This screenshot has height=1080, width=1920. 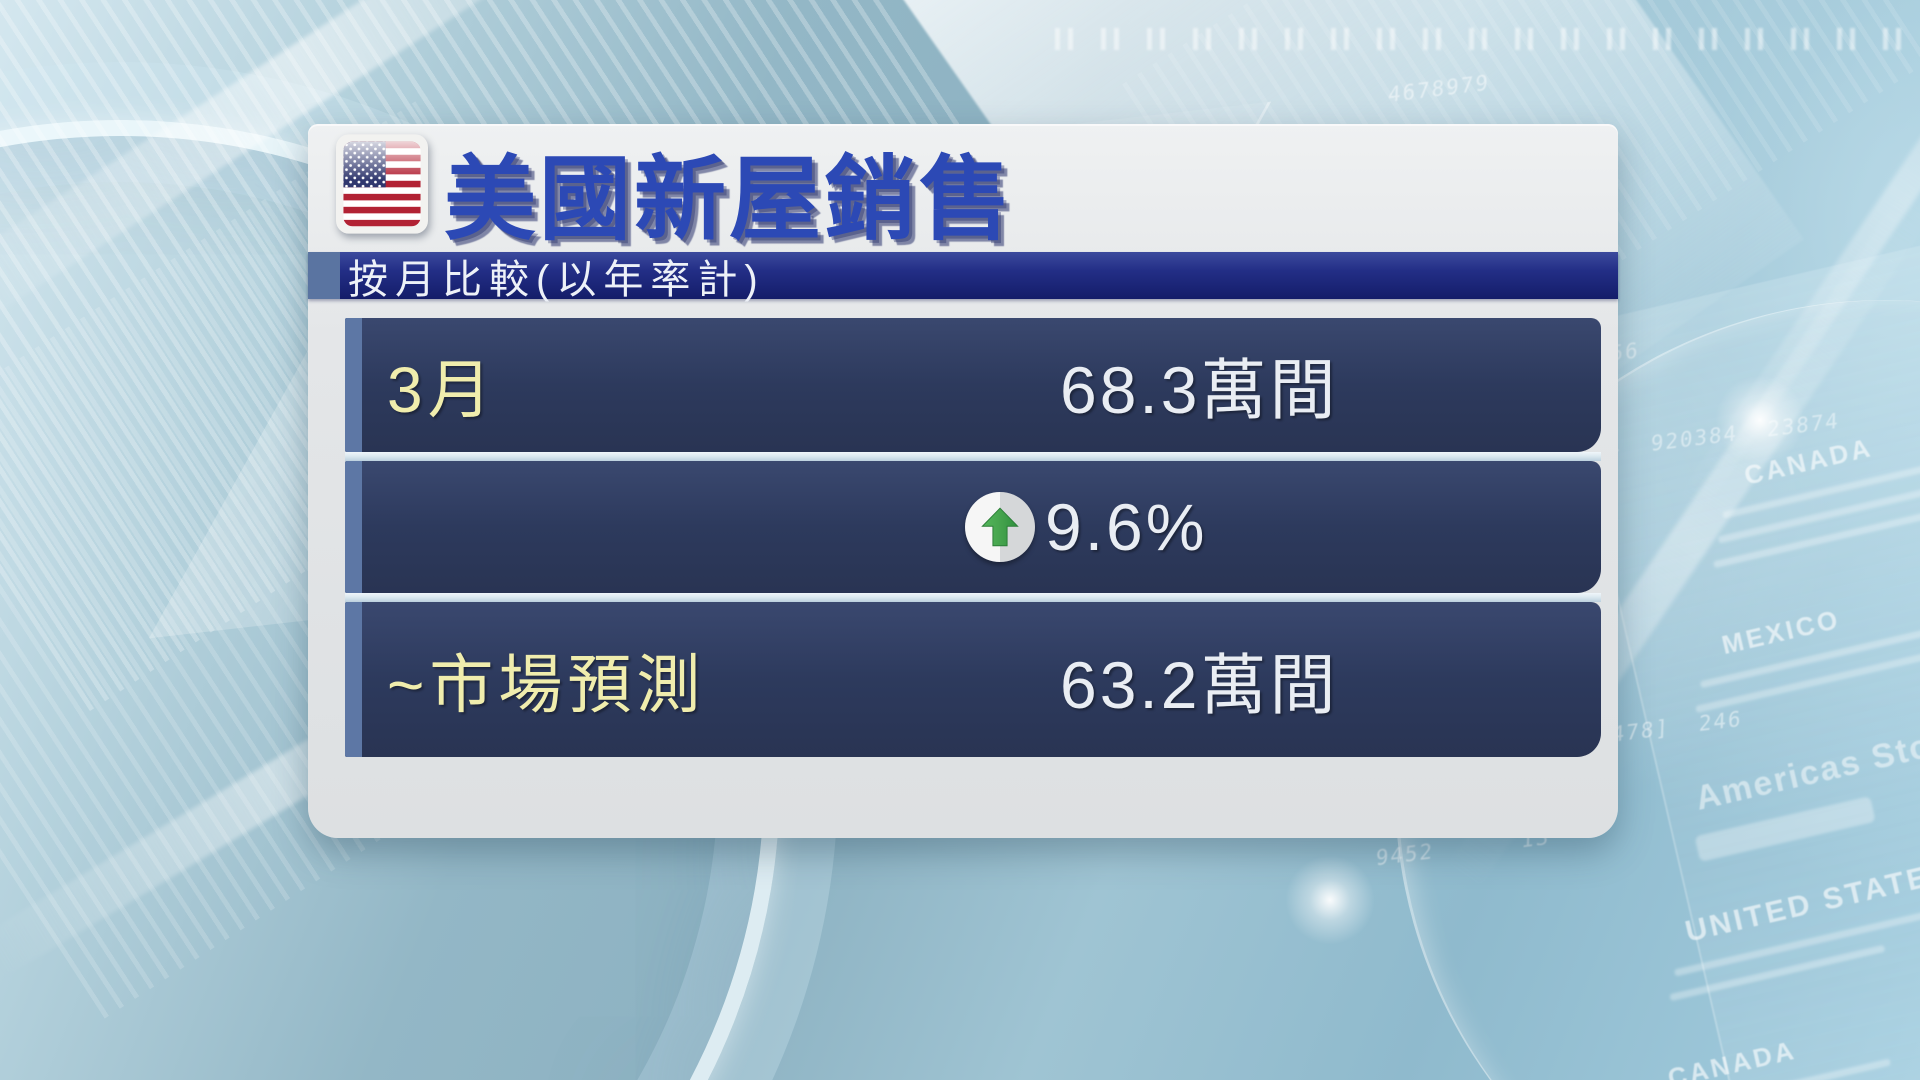 What do you see at coordinates (1801, 902) in the screenshot?
I see `background-label-united-states: UNITED STATES` at bounding box center [1801, 902].